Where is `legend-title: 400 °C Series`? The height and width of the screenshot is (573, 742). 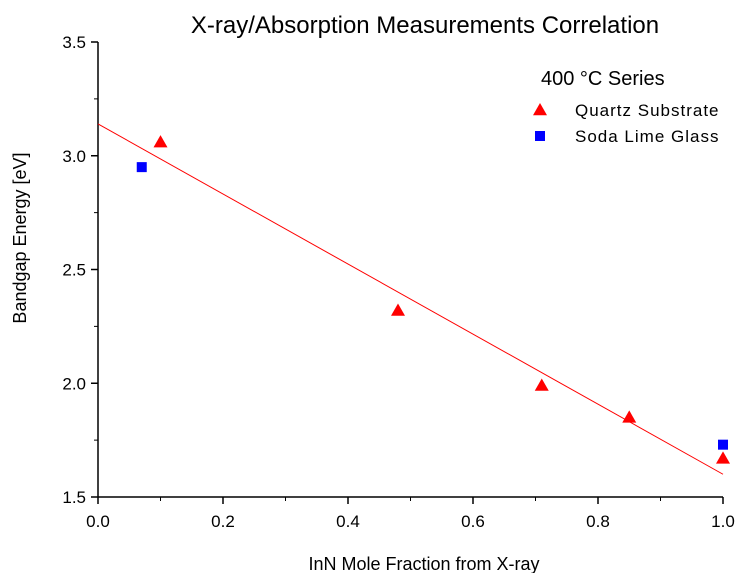 legend-title: 400 °C Series is located at coordinates (603, 79).